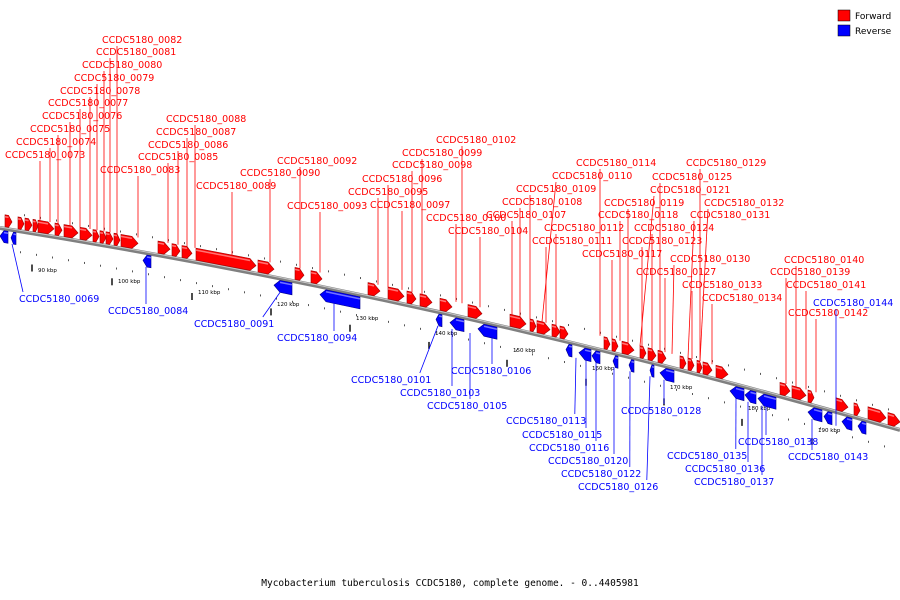  I want to click on gene-label-forward: CCDC5180_0110, so click(592, 176).